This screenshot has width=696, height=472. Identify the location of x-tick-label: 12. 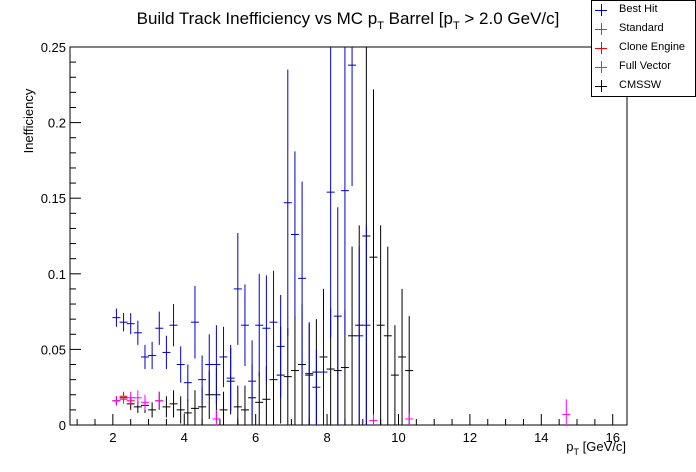
(470, 437).